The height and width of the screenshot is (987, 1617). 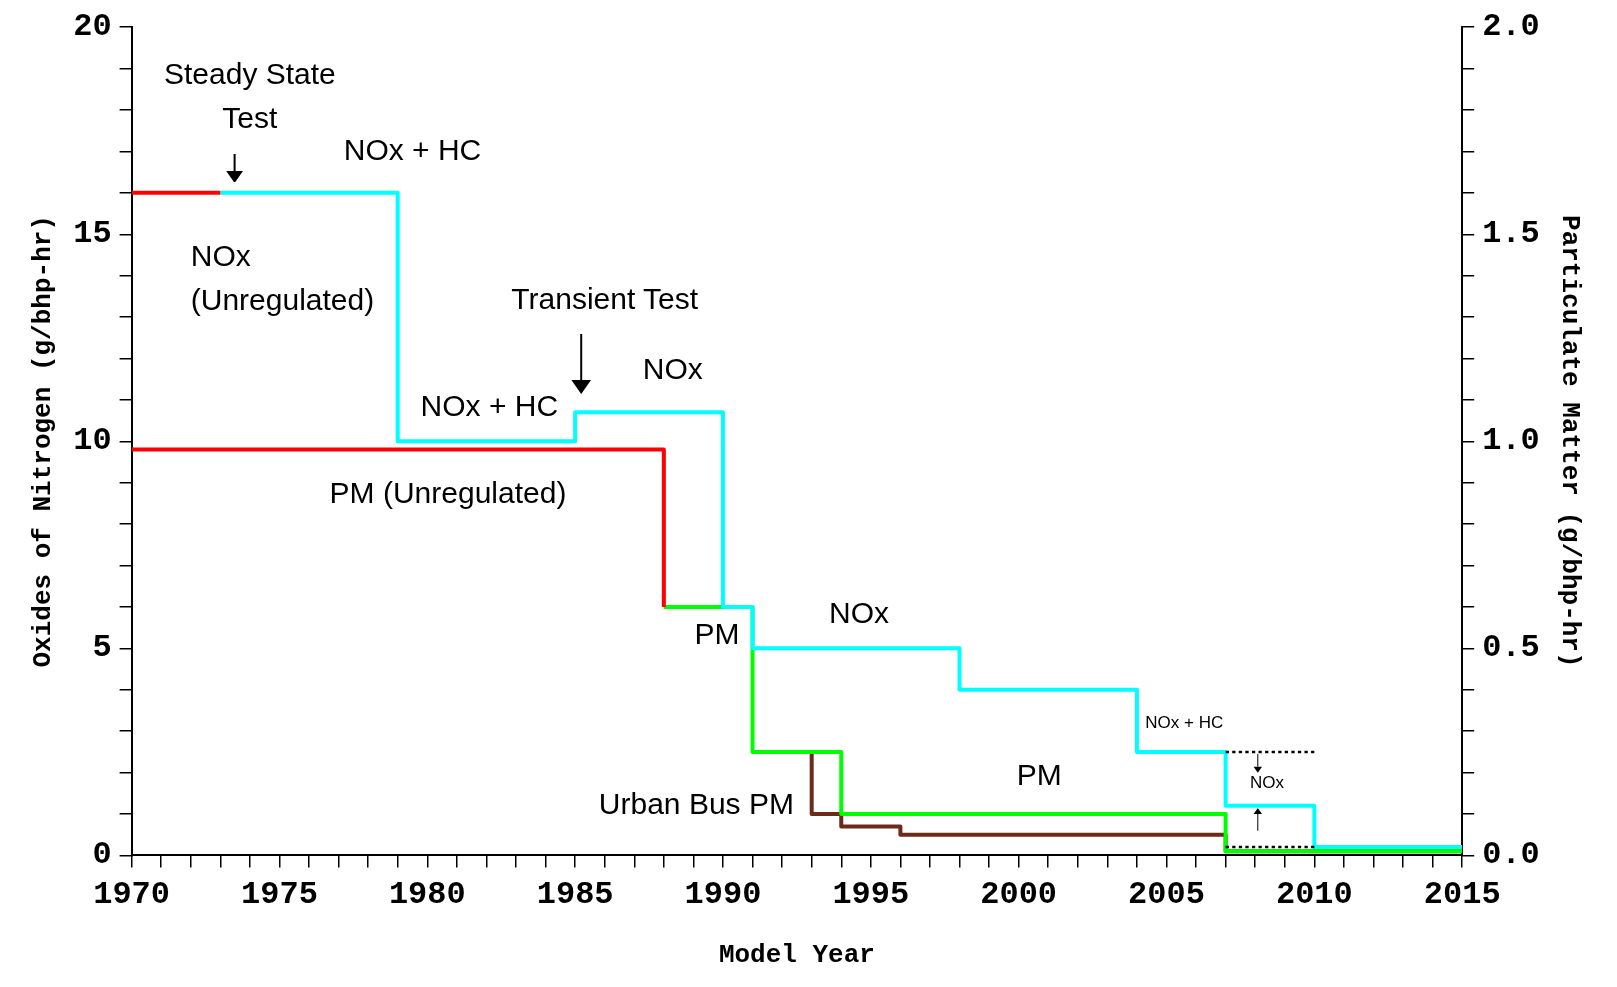 I want to click on x-tick-label: 1975, so click(x=279, y=894).